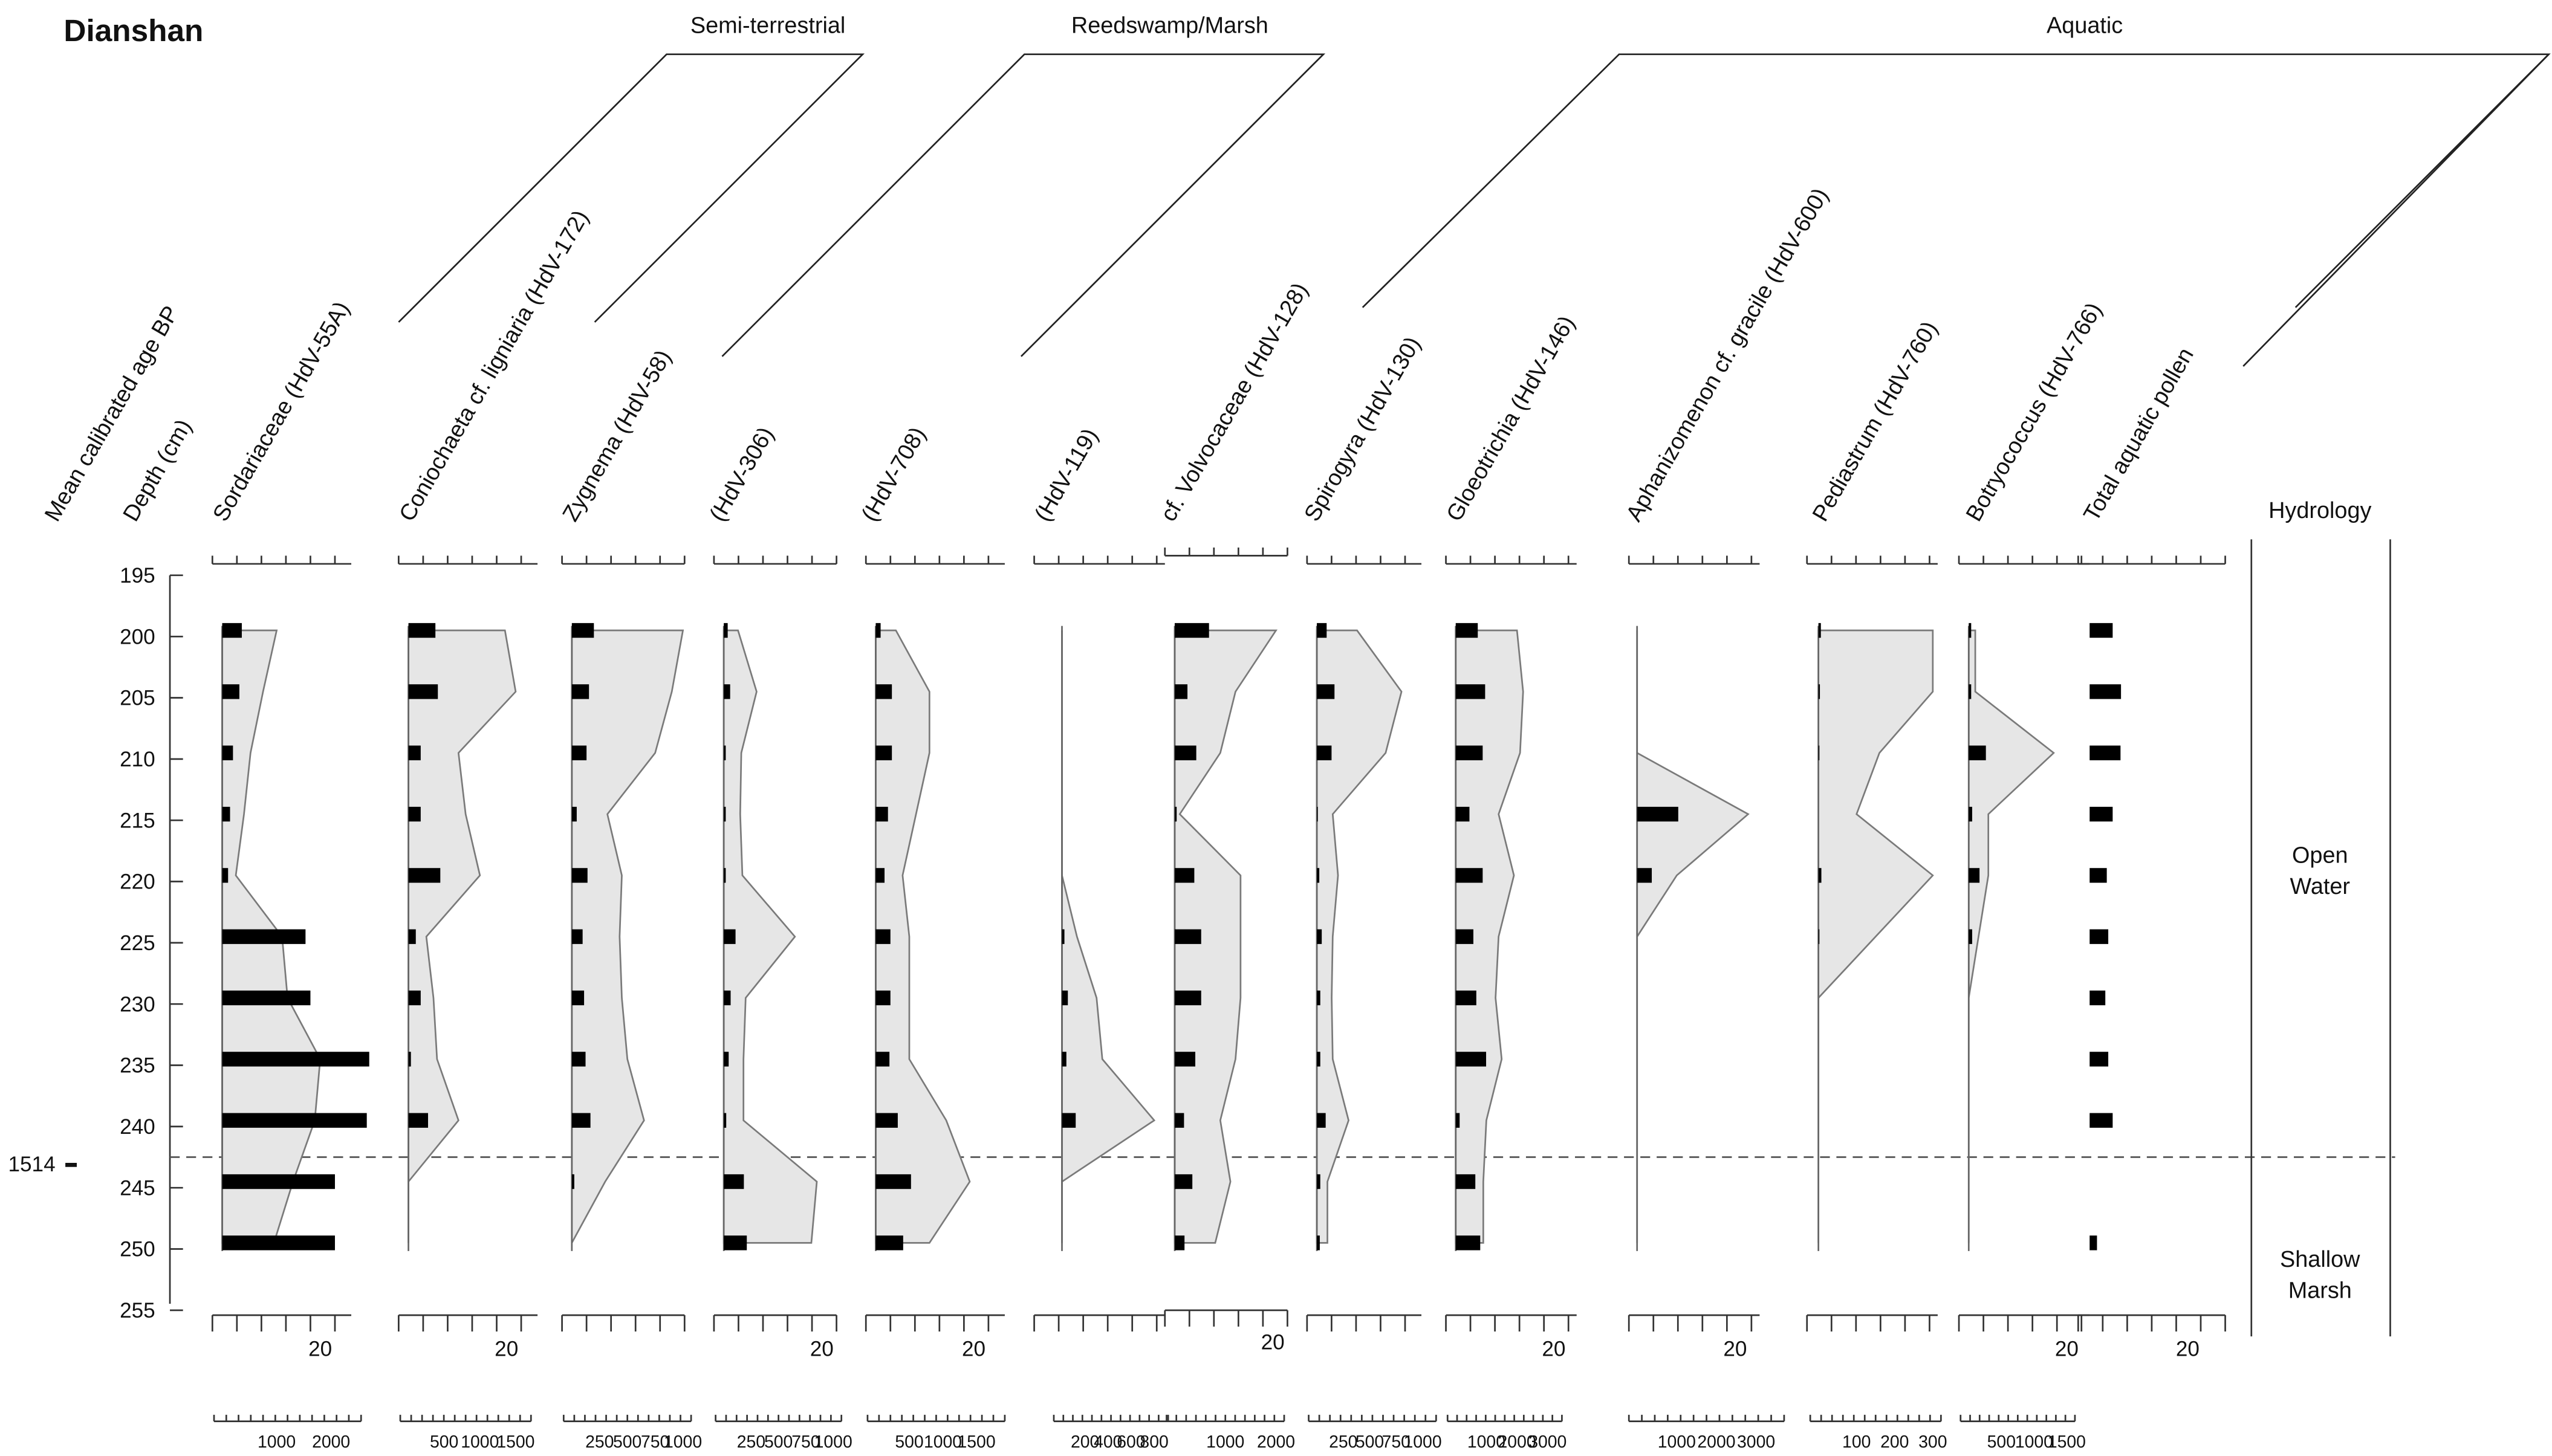 Image resolution: width=2552 pixels, height=1456 pixels. What do you see at coordinates (2396, 210) in the screenshot?
I see `group-connector` at bounding box center [2396, 210].